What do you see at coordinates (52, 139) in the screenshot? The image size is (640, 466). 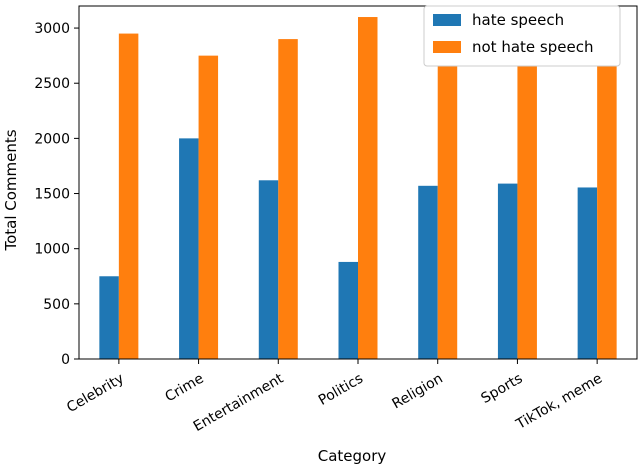 I see `y-tick-label-2000: 2000` at bounding box center [52, 139].